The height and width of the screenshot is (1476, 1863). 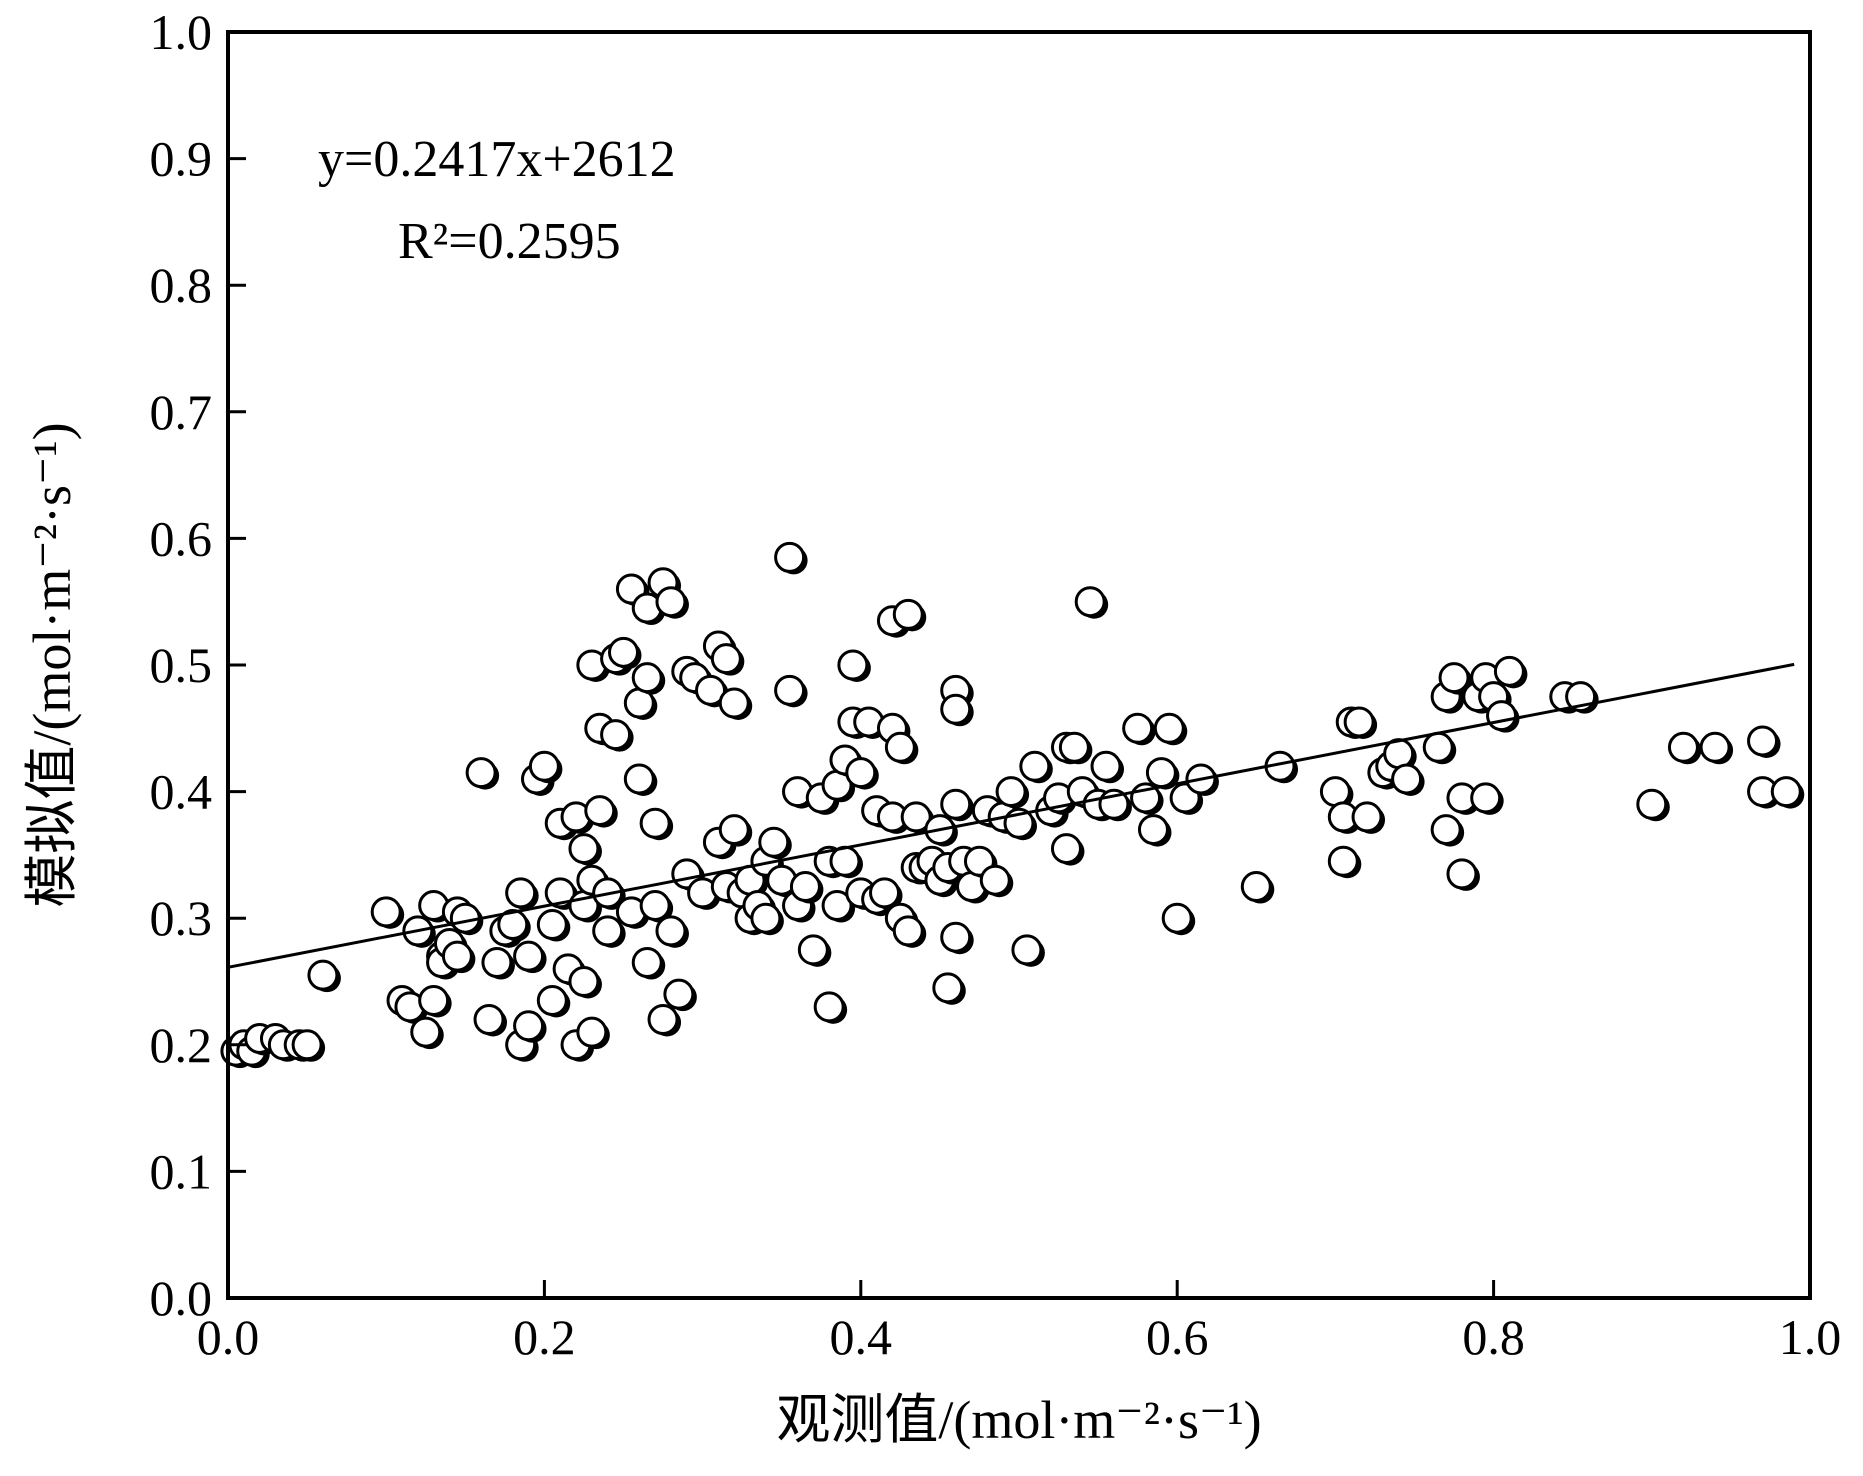 I want to click on y-tick-label: 0.4, so click(x=181, y=792).